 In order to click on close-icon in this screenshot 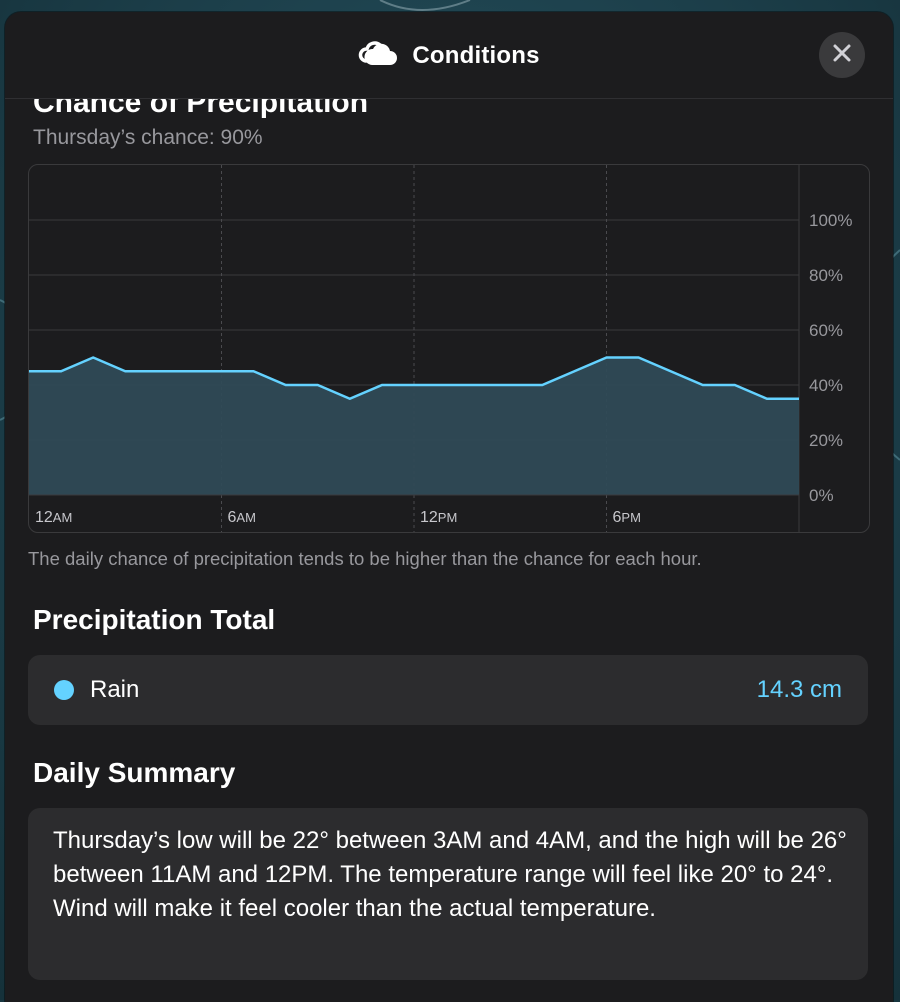, I will do `click(842, 55)`.